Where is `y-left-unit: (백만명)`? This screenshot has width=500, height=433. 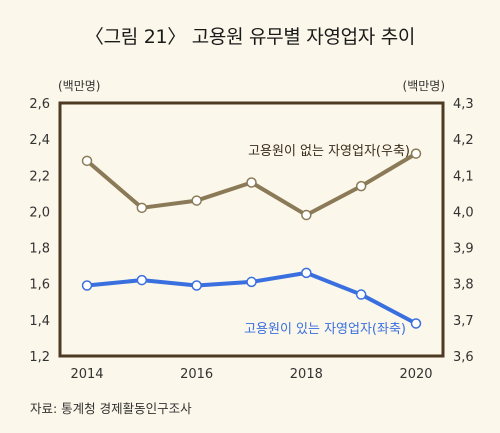 y-left-unit: (백만명) is located at coordinates (79, 86).